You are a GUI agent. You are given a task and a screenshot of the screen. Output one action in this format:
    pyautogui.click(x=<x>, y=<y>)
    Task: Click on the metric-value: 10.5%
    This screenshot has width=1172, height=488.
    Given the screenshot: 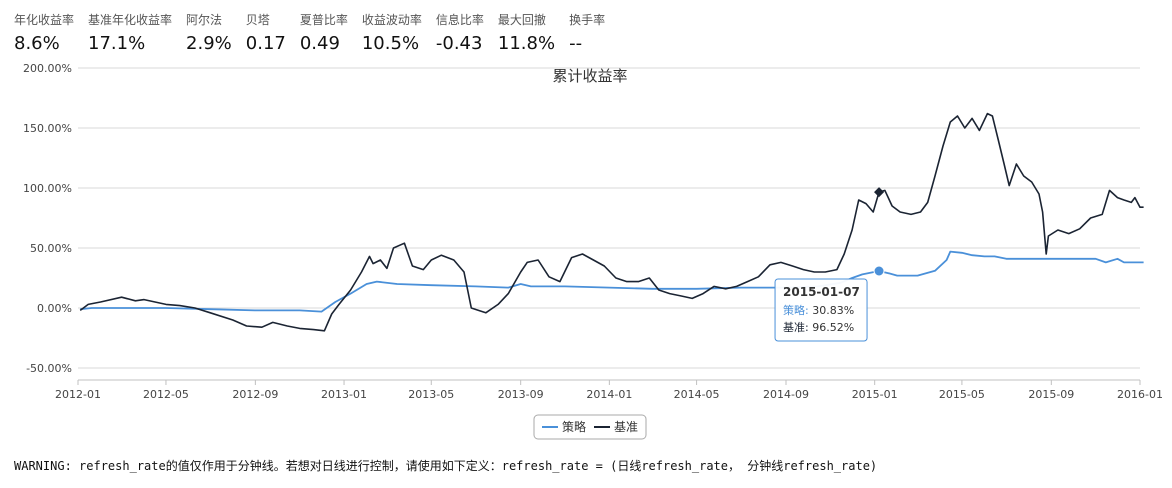 What is the action you would take?
    pyautogui.click(x=390, y=43)
    